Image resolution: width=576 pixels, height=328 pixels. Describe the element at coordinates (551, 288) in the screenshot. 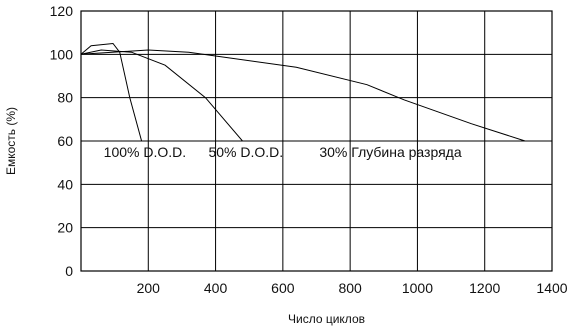

I see `x-tick-label-1400: 1400` at that location.